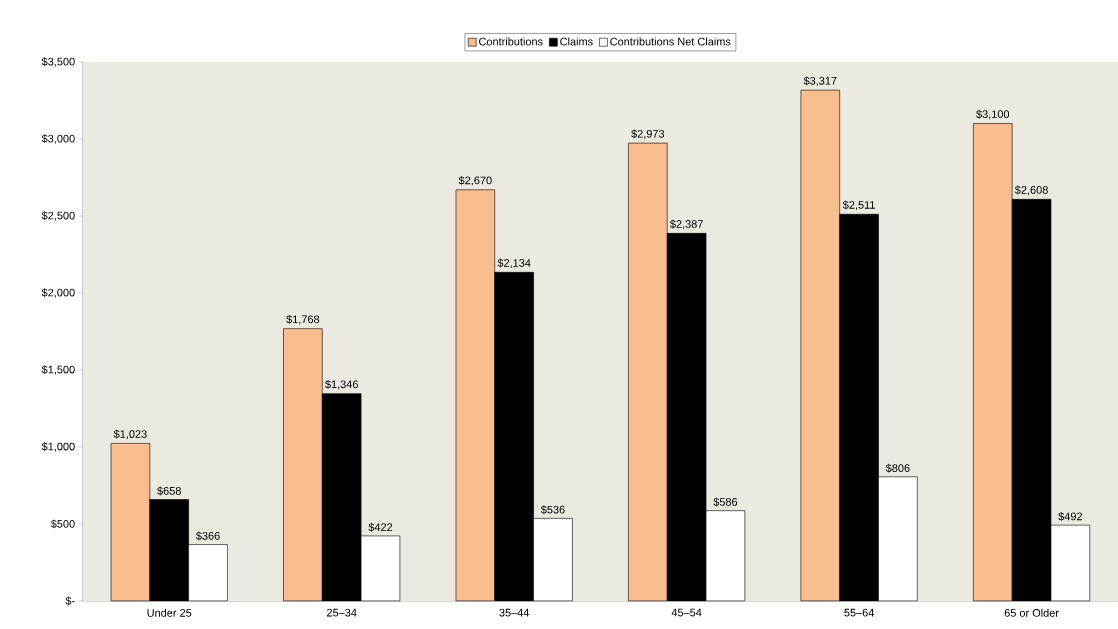 This screenshot has width=1118, height=629. I want to click on y-tick-label: $-, so click(70, 601).